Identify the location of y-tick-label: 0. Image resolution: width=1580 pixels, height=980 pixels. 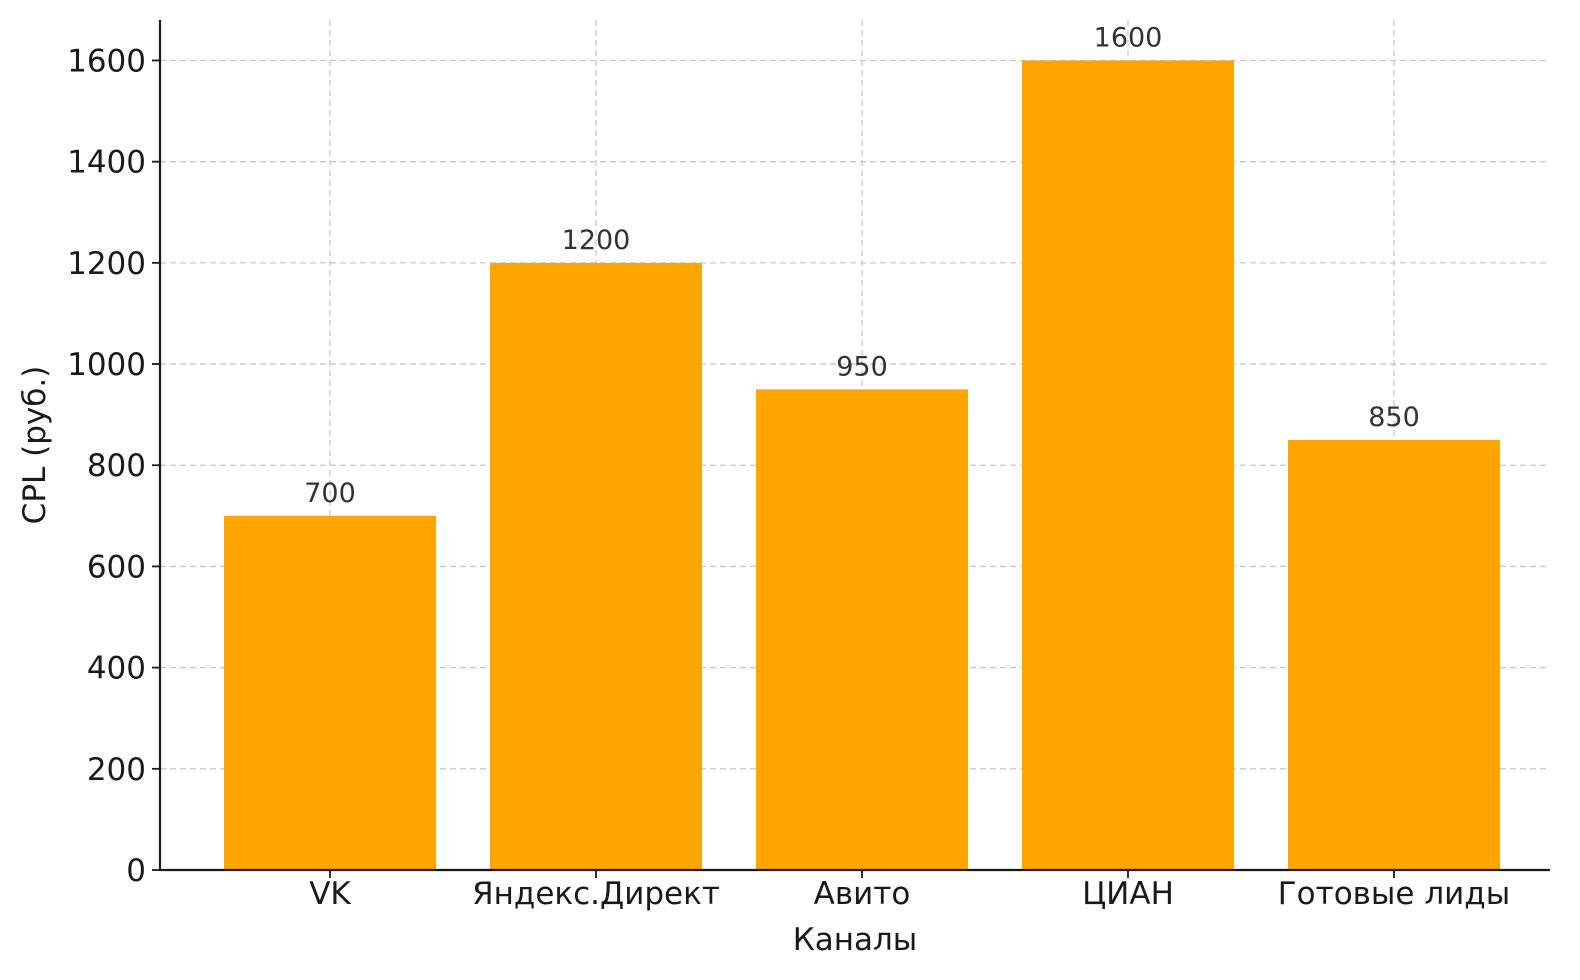
(136, 871).